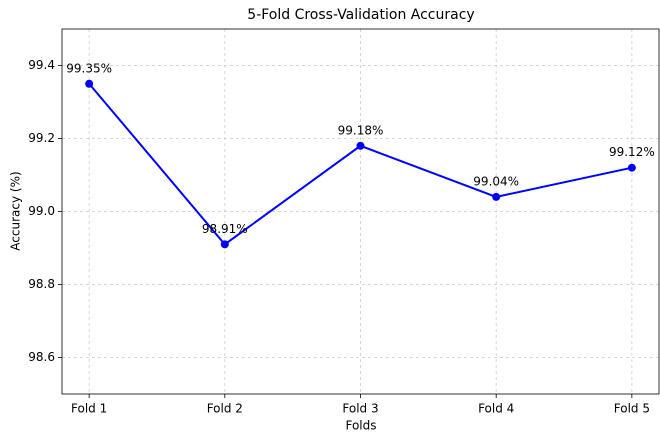 The image size is (660, 435). What do you see at coordinates (632, 409) in the screenshot?
I see `x-tick-label: Fold 5` at bounding box center [632, 409].